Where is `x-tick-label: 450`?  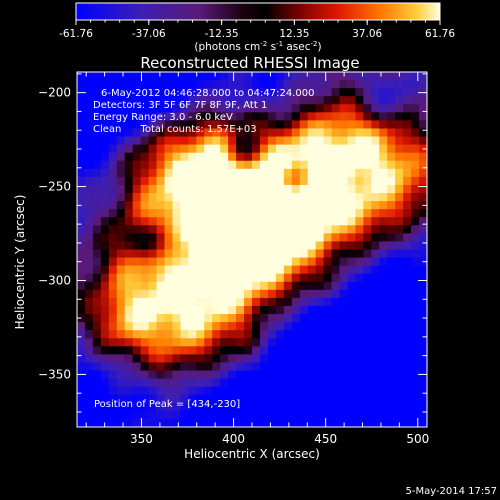 x-tick-label: 450 is located at coordinates (325, 439).